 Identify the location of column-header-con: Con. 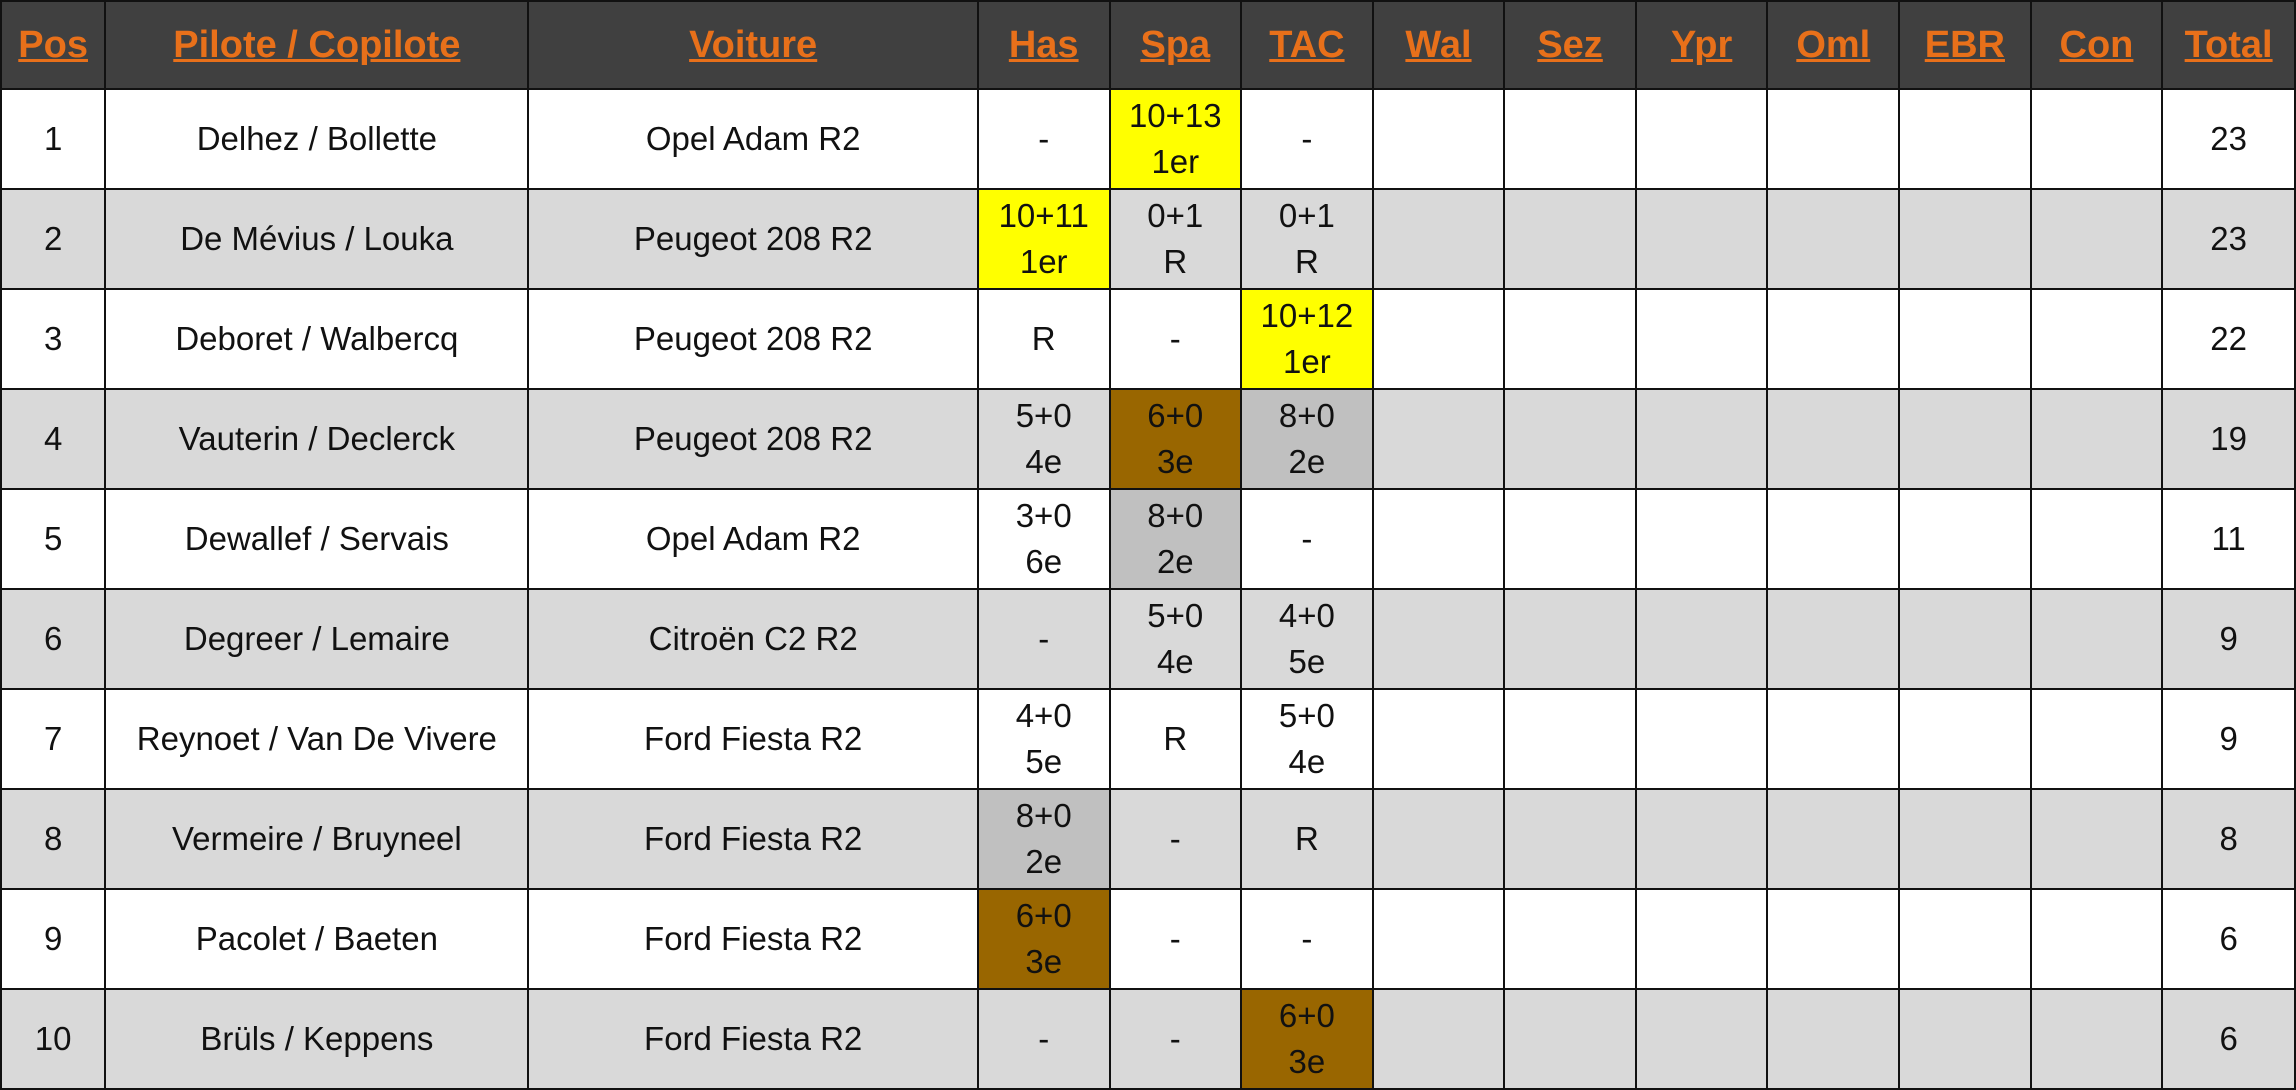
(2096, 45).